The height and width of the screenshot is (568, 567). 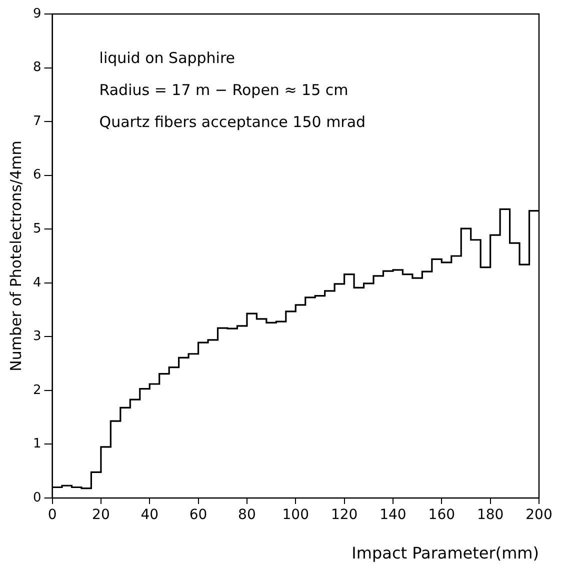 I want to click on y-tick-label: 2, so click(x=37, y=390).